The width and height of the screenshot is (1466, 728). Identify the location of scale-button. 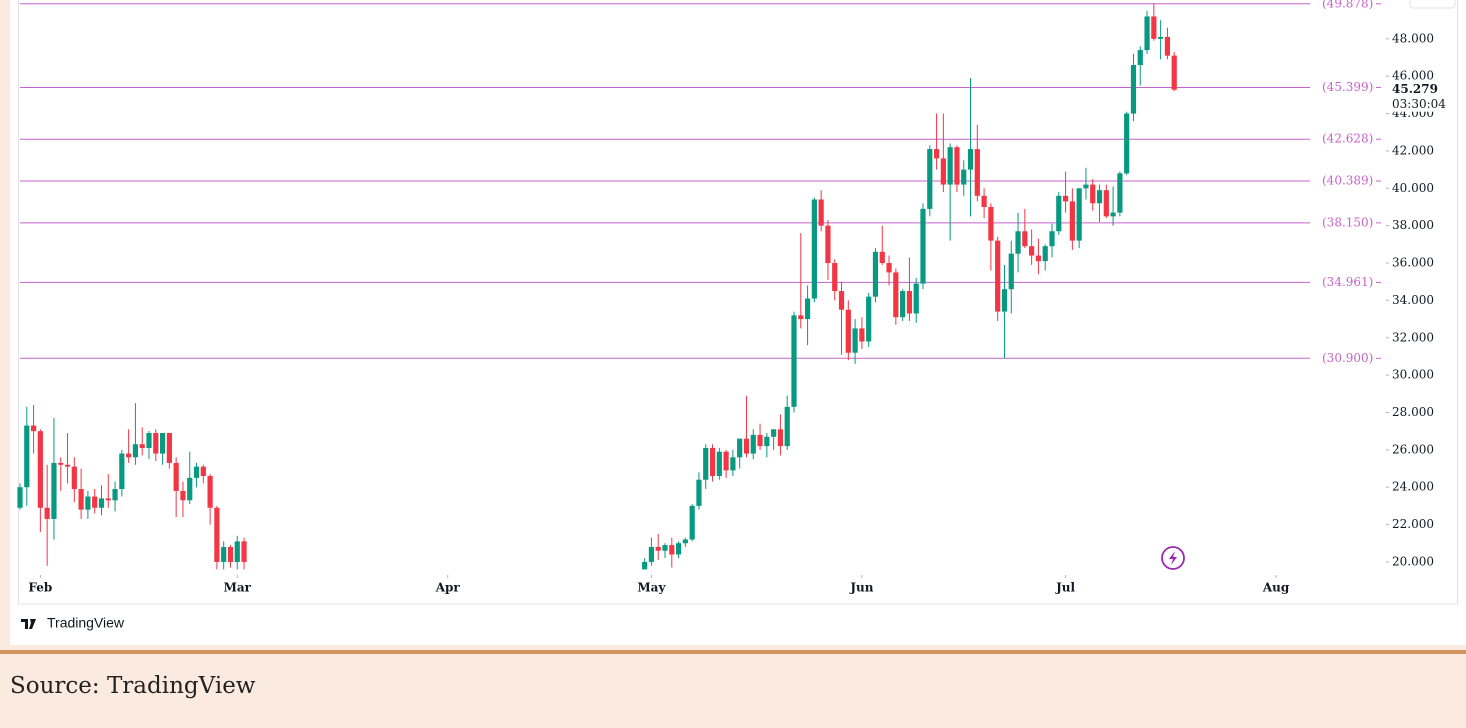
(1432, 4).